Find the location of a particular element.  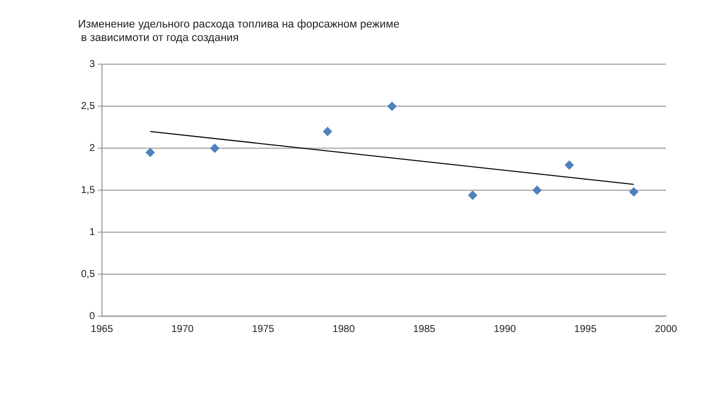

x-tick-label: 1985 is located at coordinates (424, 329).